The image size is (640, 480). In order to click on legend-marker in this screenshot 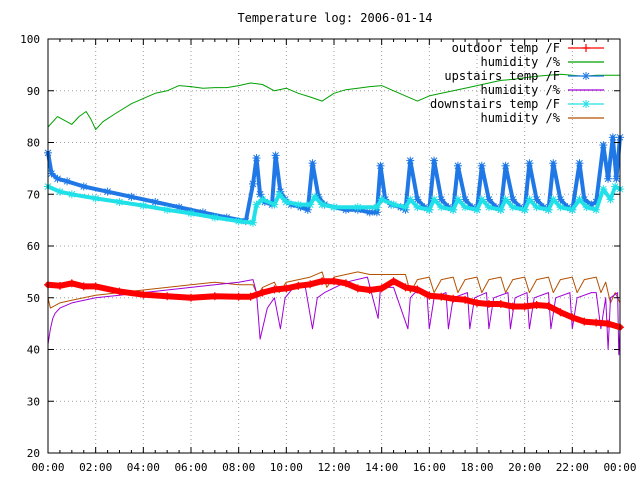, I will do `click(586, 104)`.